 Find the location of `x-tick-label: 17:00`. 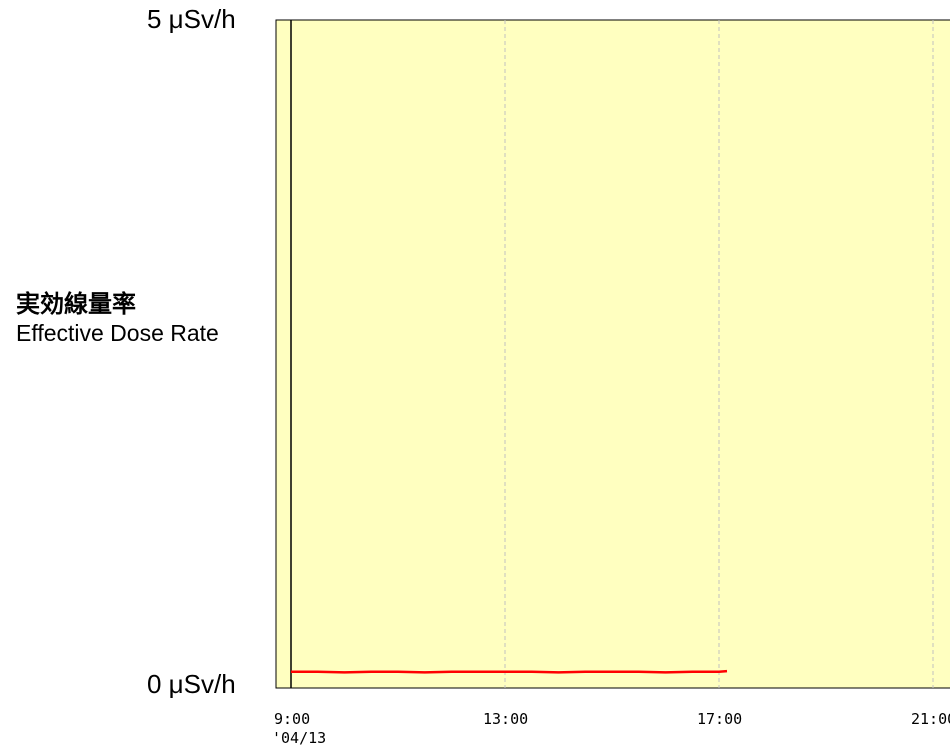

x-tick-label: 17:00 is located at coordinates (719, 719).